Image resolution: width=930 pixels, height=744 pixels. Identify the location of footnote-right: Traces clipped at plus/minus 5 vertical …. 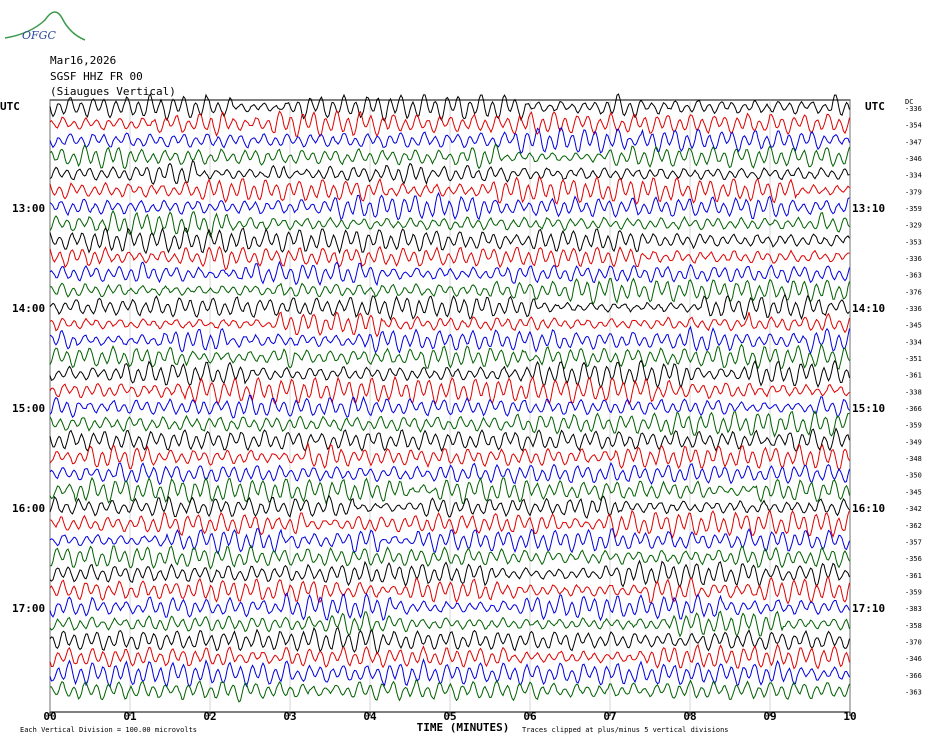
(625, 730).